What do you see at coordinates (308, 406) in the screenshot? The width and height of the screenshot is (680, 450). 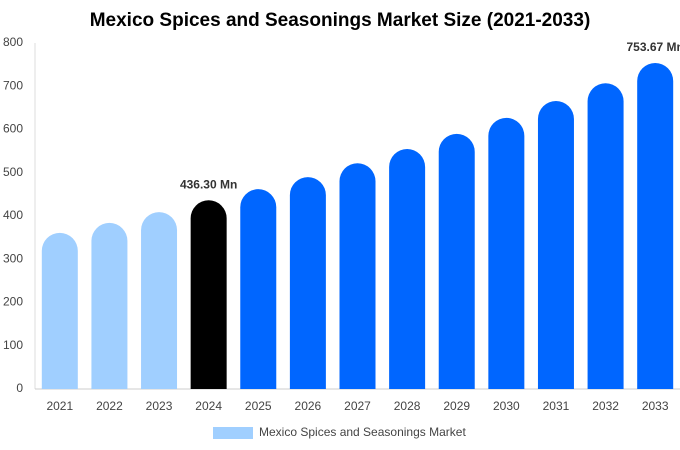 I see `x-tick-label: 2026` at bounding box center [308, 406].